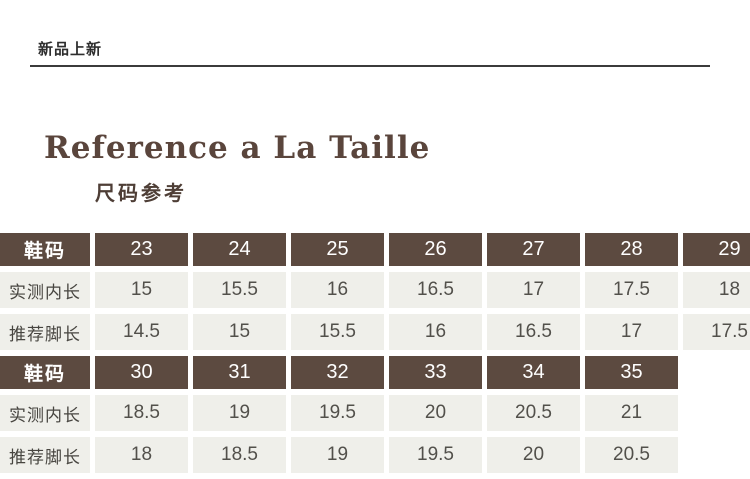 This screenshot has height=479, width=750. I want to click on size-cell: 27, so click(533, 249).